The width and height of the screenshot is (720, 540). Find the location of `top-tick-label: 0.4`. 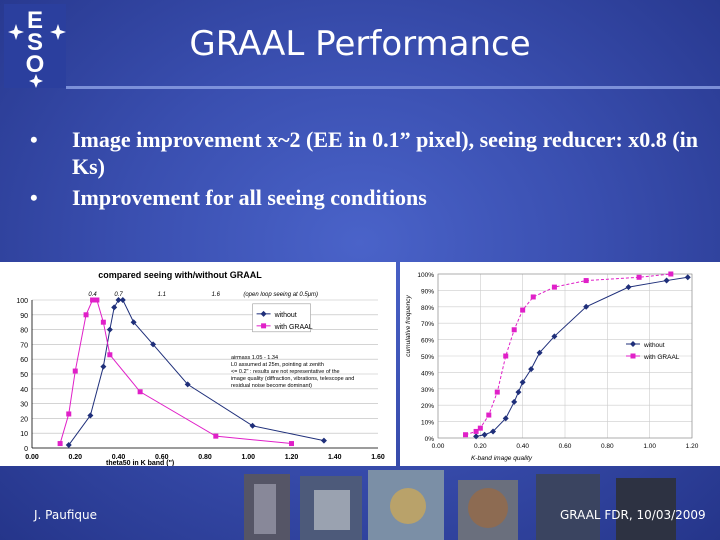

top-tick-label: 0.4 is located at coordinates (92, 295).